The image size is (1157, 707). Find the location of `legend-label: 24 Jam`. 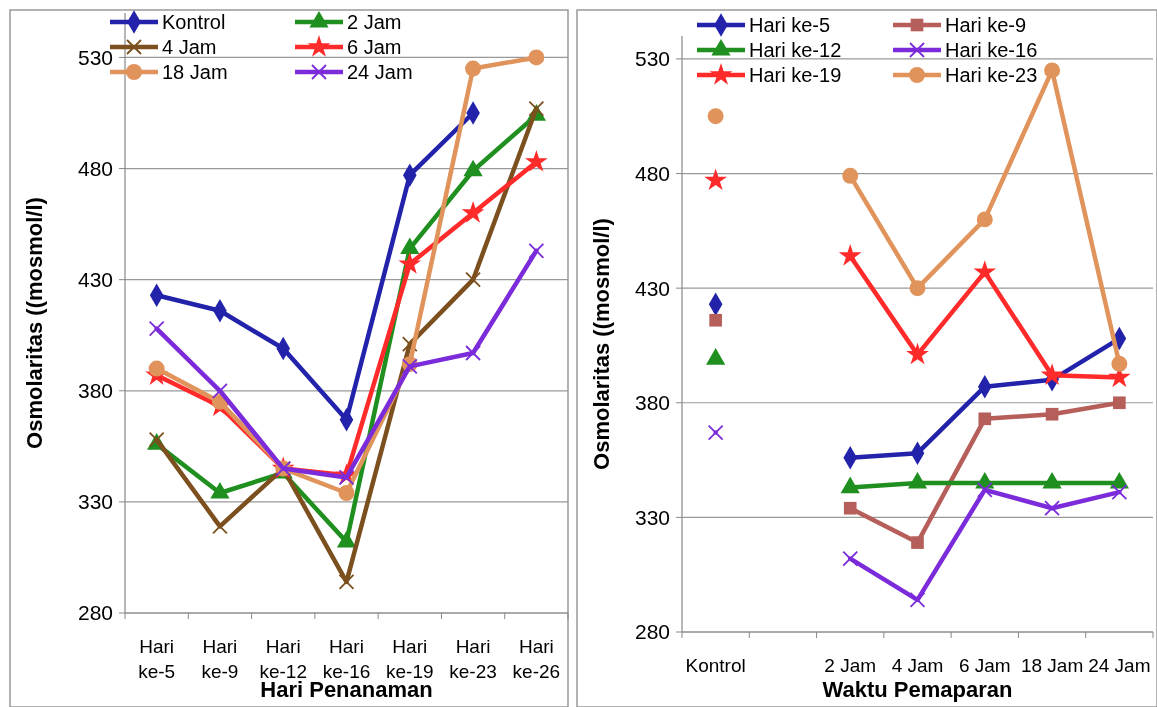

legend-label: 24 Jam is located at coordinates (380, 72).